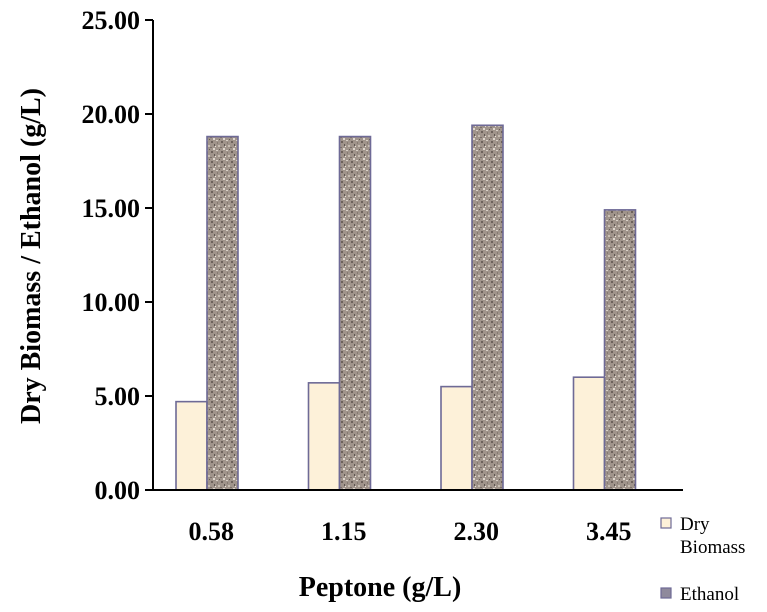 This screenshot has height=612, width=767. What do you see at coordinates (118, 490) in the screenshot?
I see `y-tick-label: 0.00` at bounding box center [118, 490].